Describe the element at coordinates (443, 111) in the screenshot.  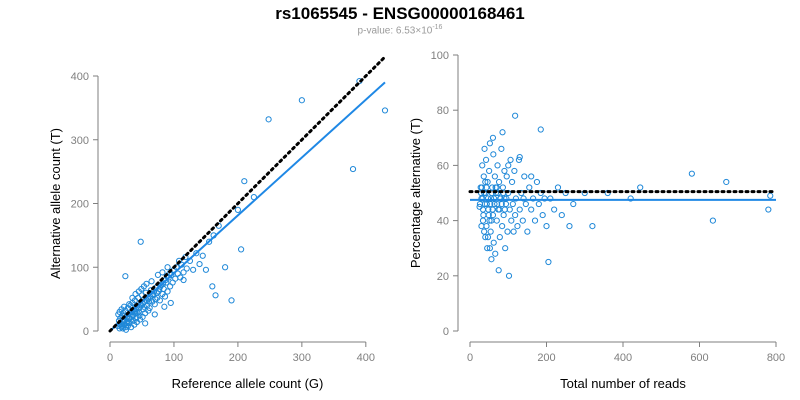
I see `panel2-y-tick-label: 80` at that location.